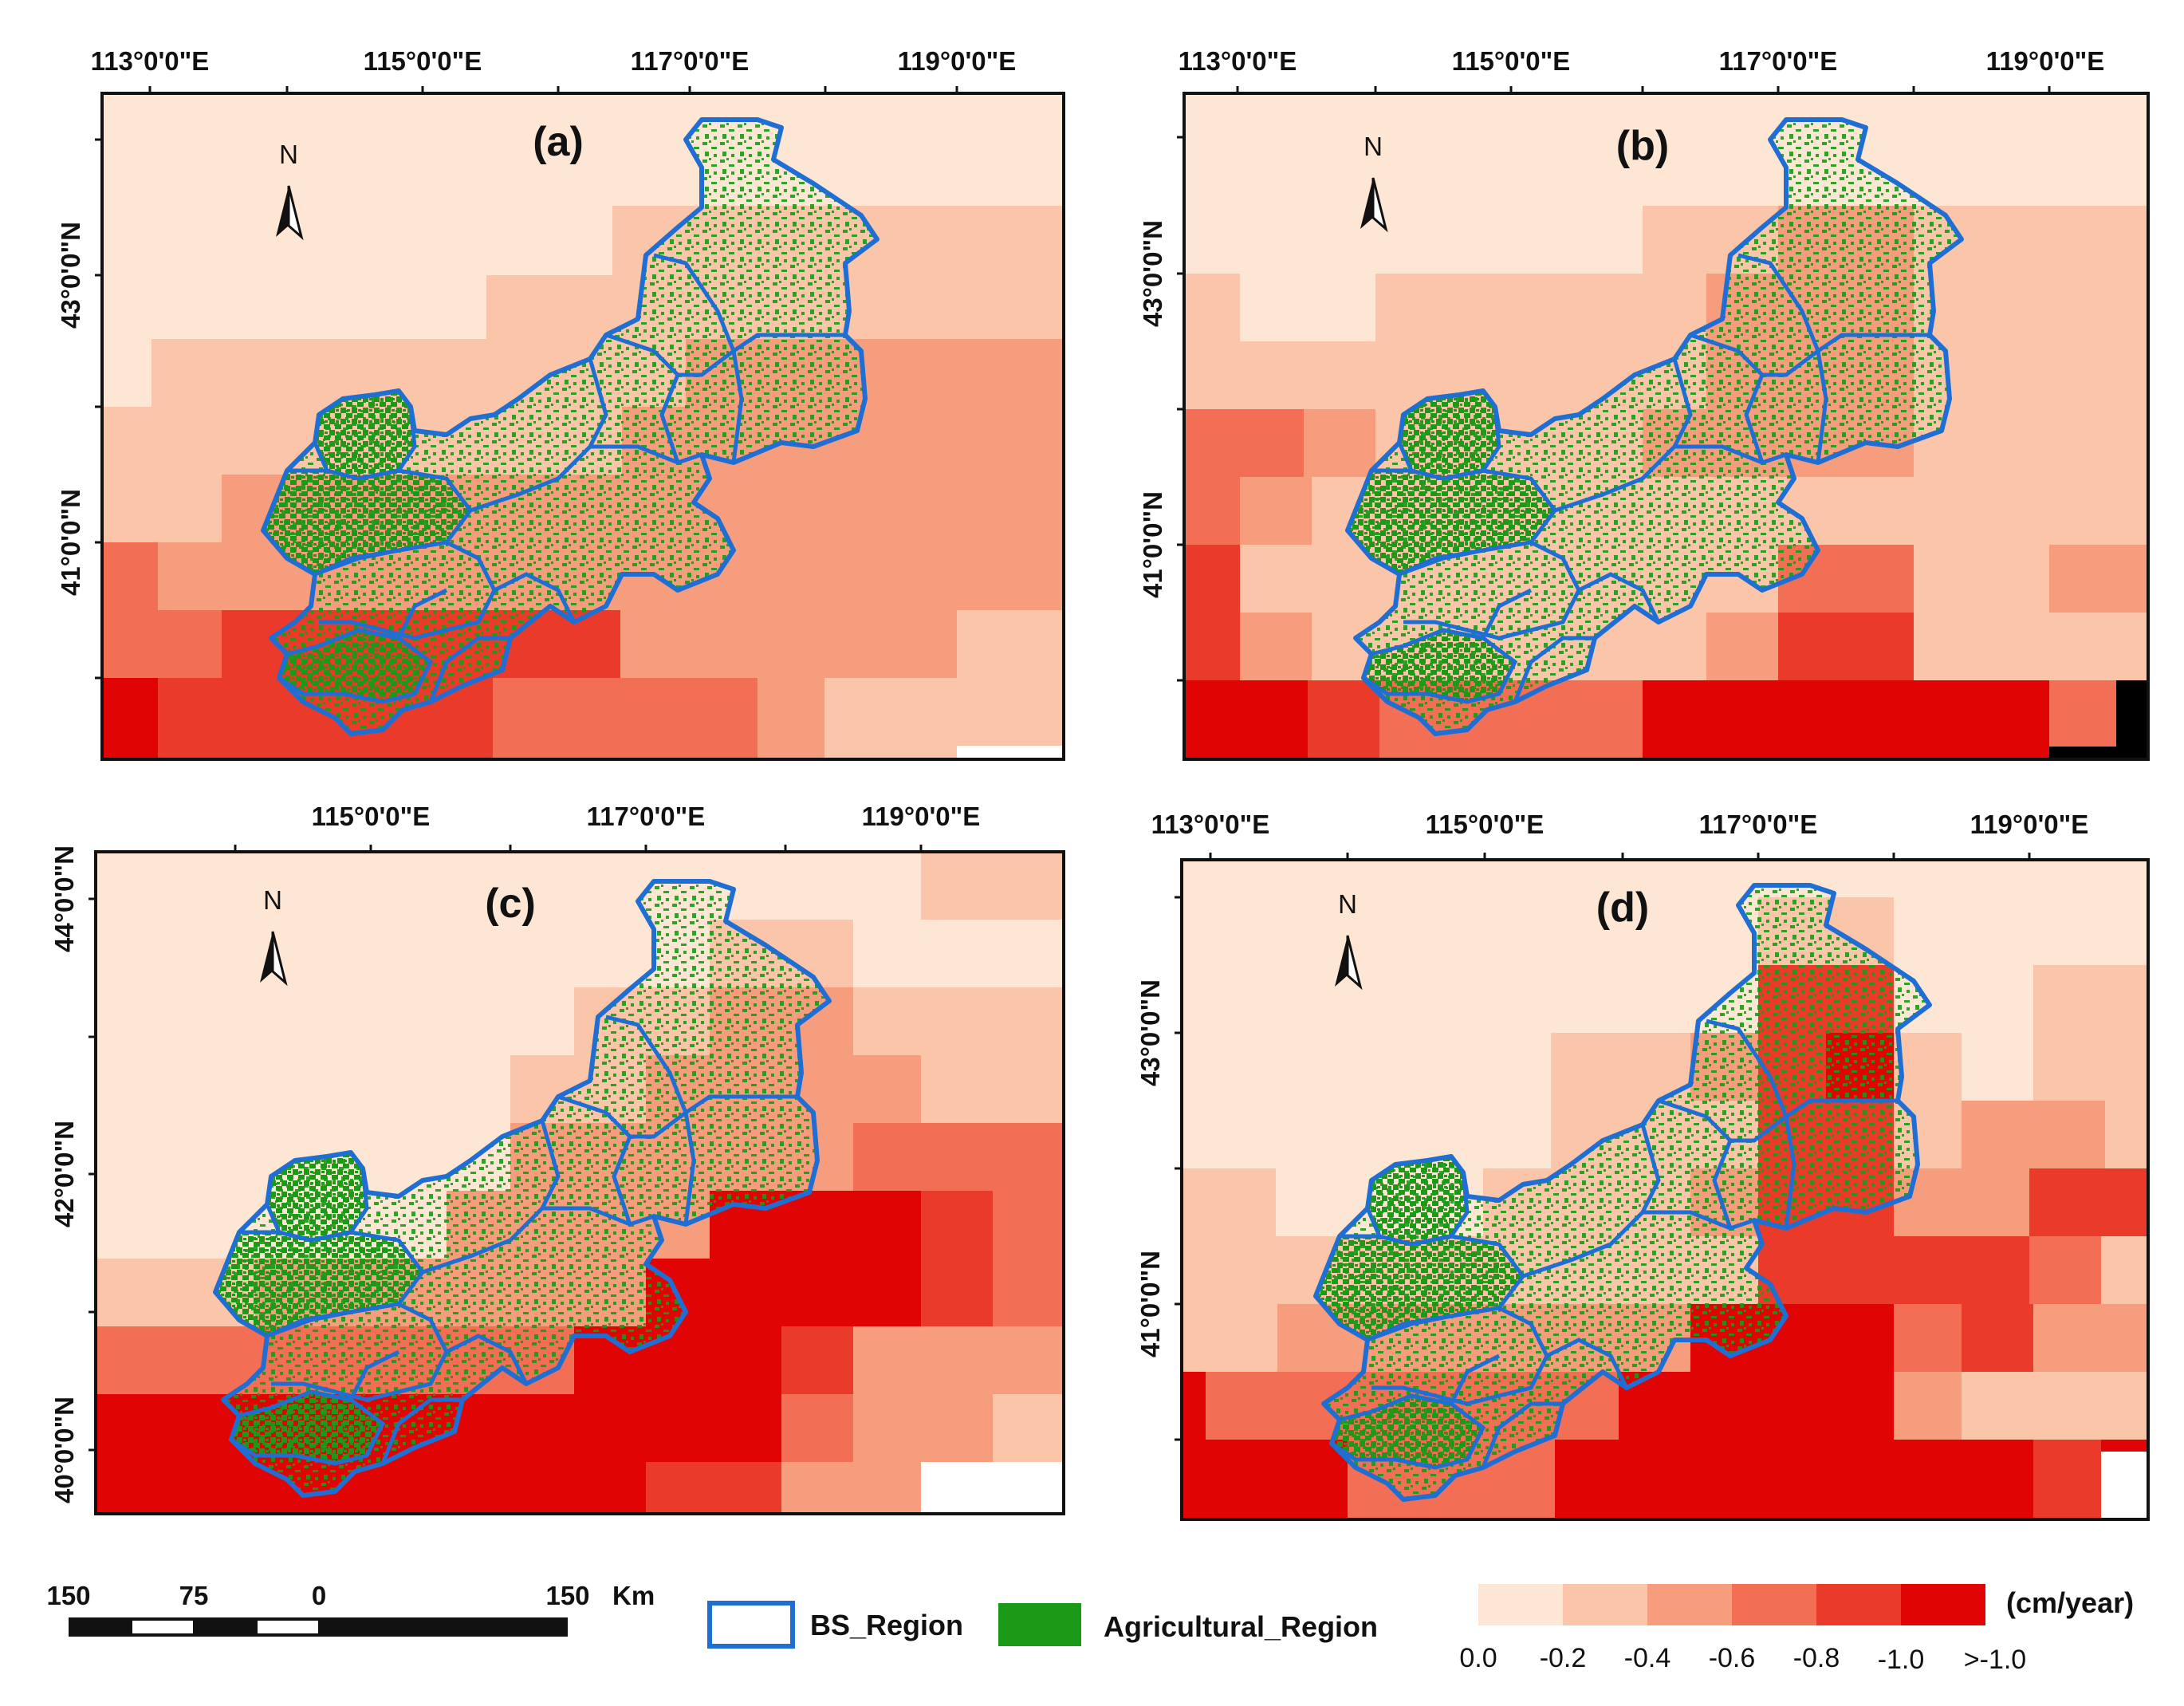 The image size is (2184, 1706). What do you see at coordinates (70, 275) in the screenshot?
I see `panel-a-lat-tick: 43°0'0"N` at bounding box center [70, 275].